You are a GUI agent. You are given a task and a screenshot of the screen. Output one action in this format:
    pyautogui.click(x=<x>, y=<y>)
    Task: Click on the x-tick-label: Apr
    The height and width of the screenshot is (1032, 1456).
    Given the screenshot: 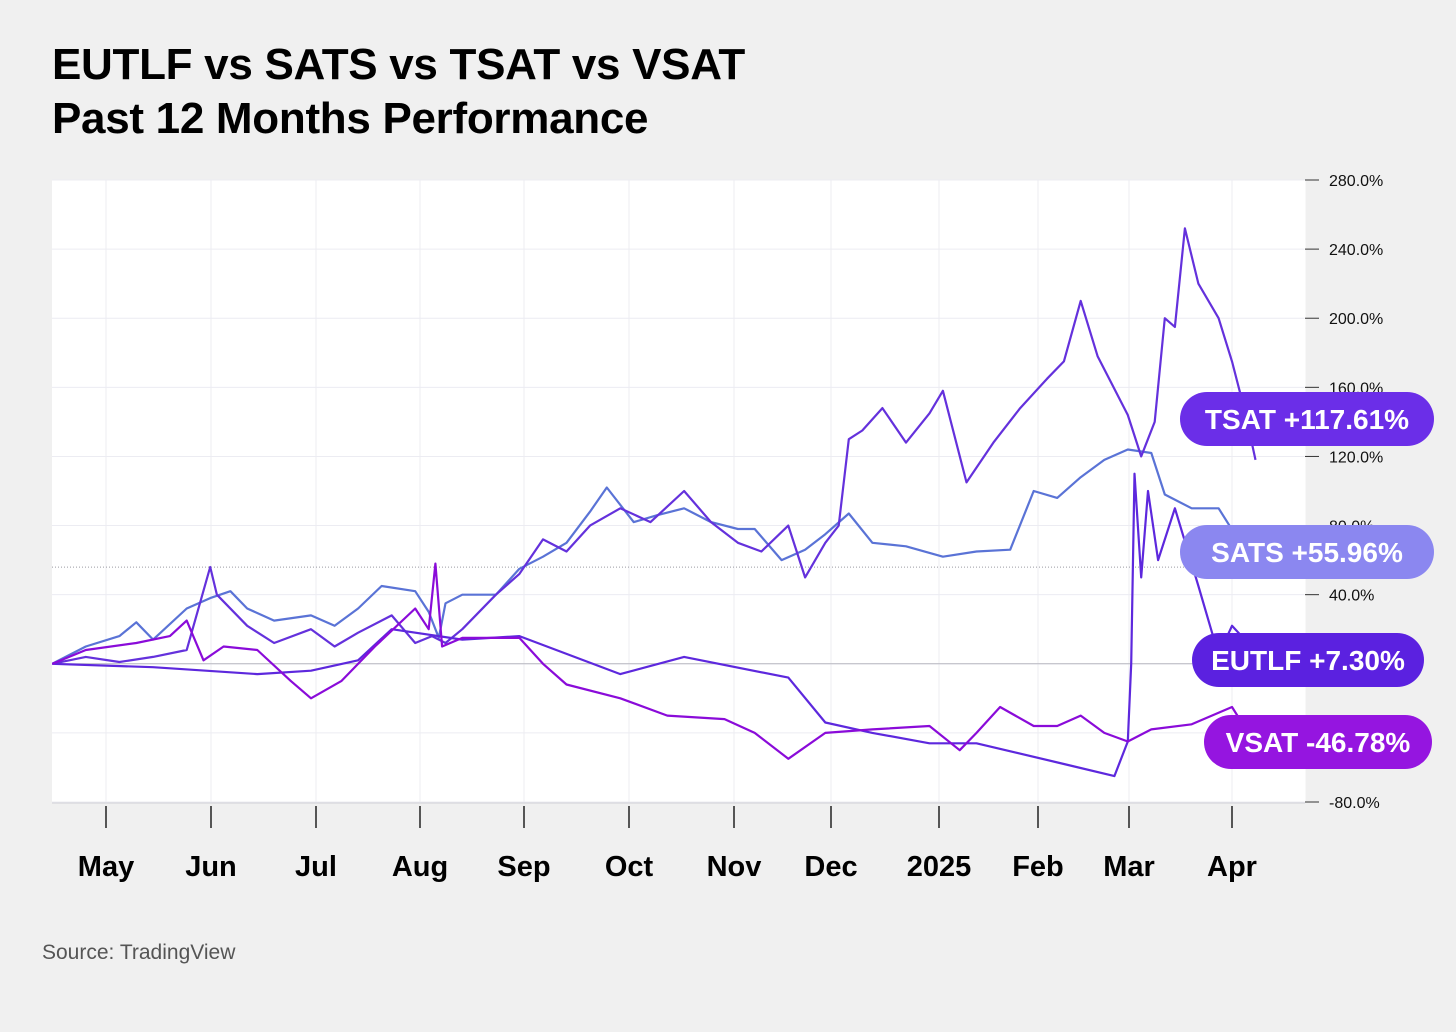 What is the action you would take?
    pyautogui.click(x=1232, y=867)
    